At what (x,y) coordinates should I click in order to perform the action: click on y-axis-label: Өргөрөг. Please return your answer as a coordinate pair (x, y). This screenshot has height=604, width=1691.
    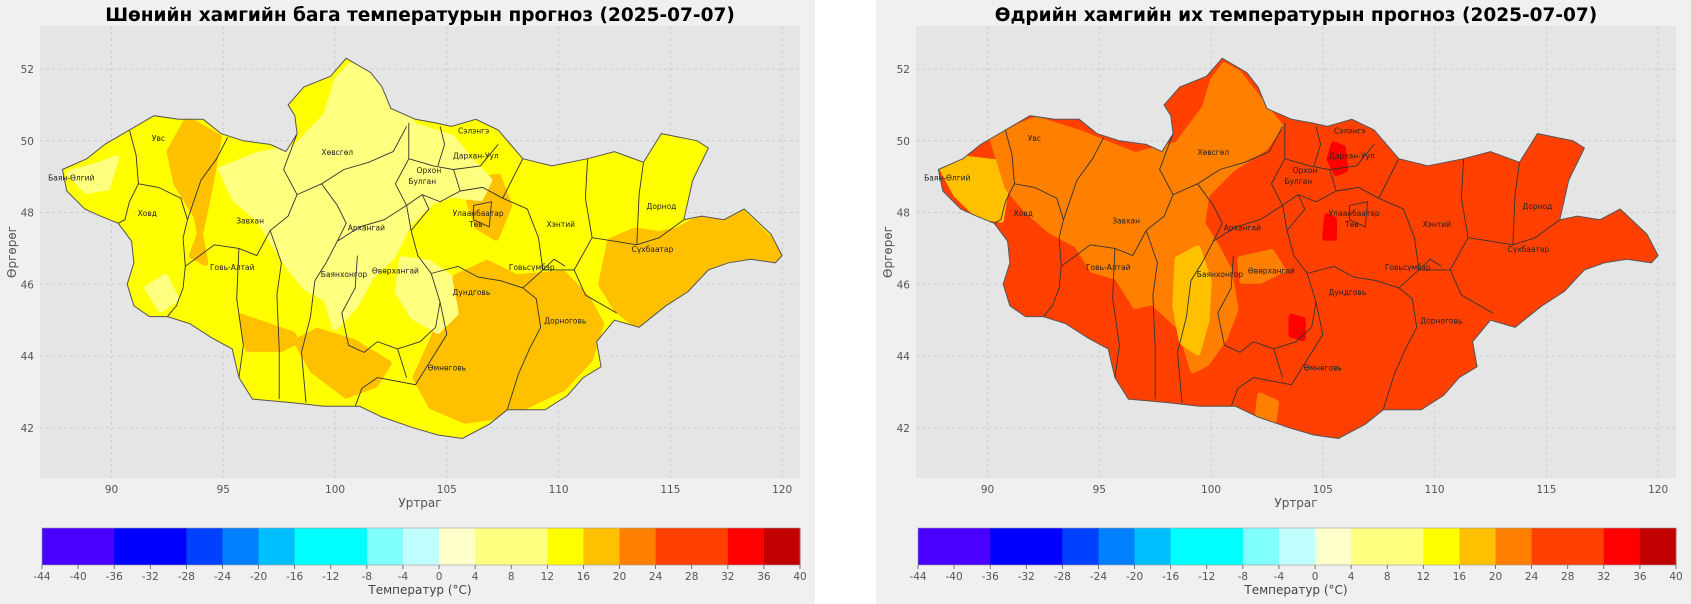
    Looking at the image, I should click on (888, 252).